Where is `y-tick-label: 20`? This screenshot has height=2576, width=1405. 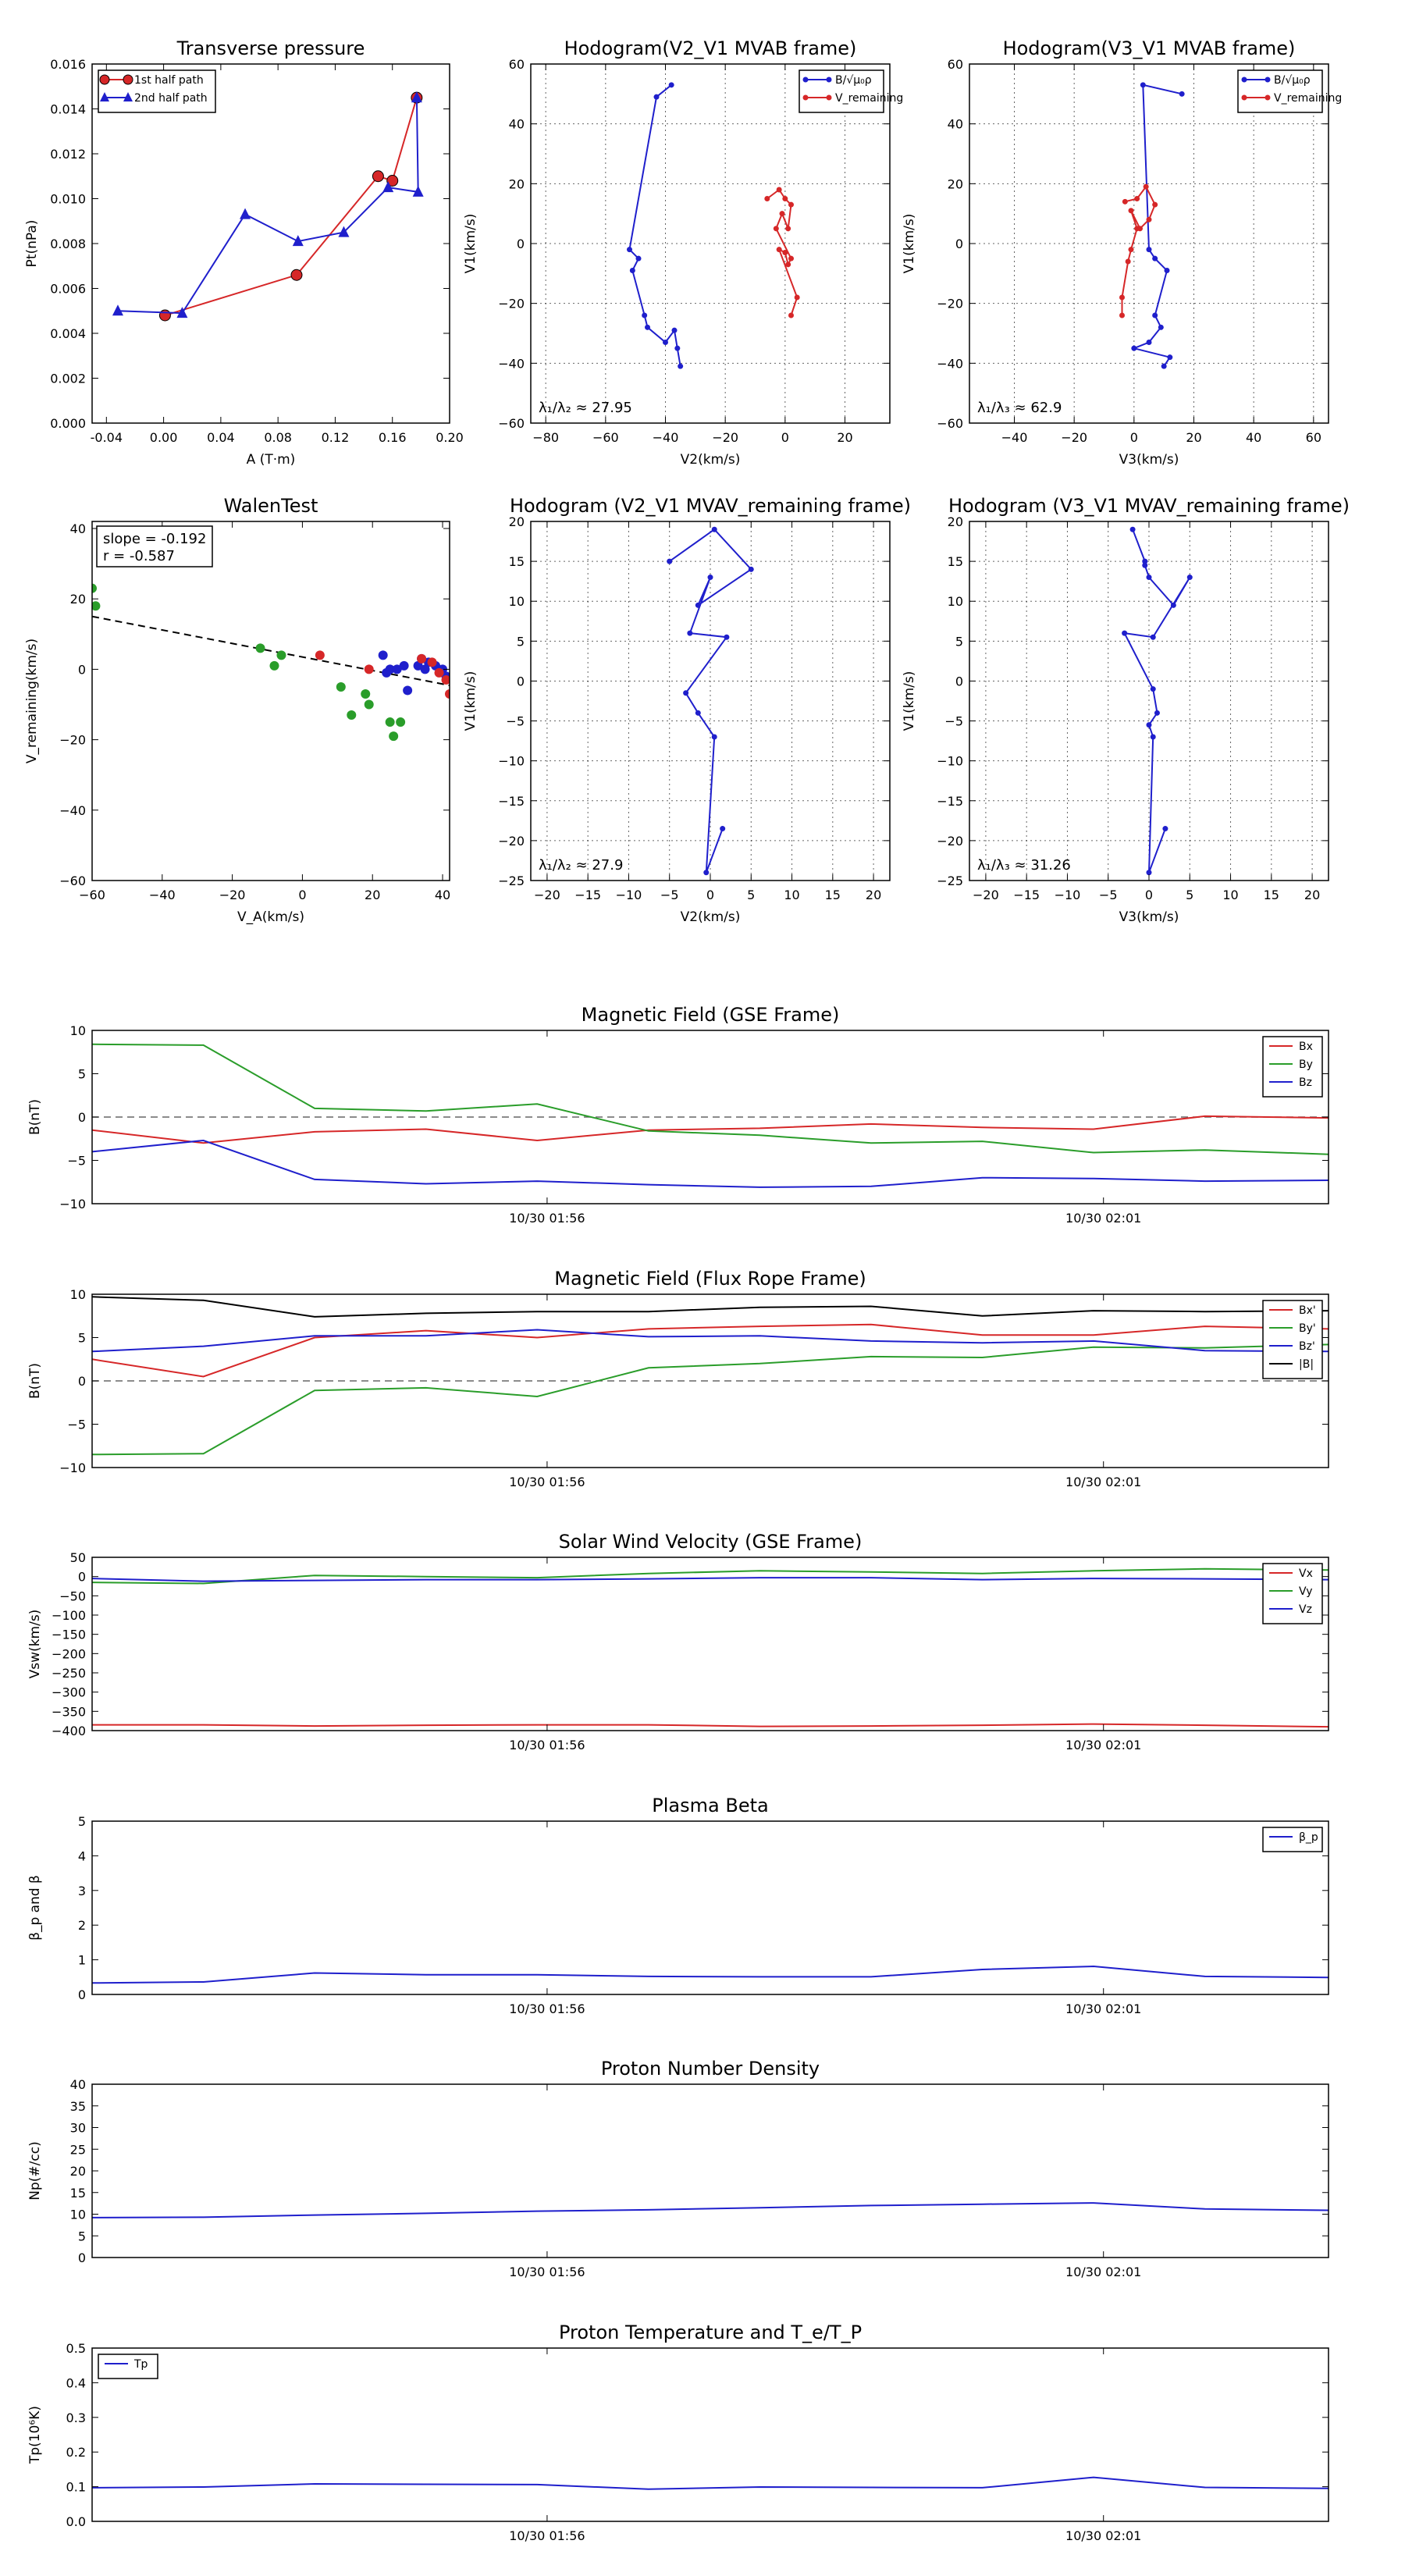 y-tick-label: 20 is located at coordinates (517, 183).